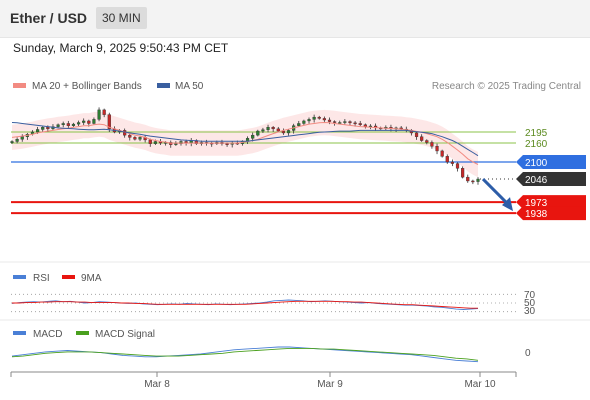  I want to click on ma20-line, so click(245, 143).